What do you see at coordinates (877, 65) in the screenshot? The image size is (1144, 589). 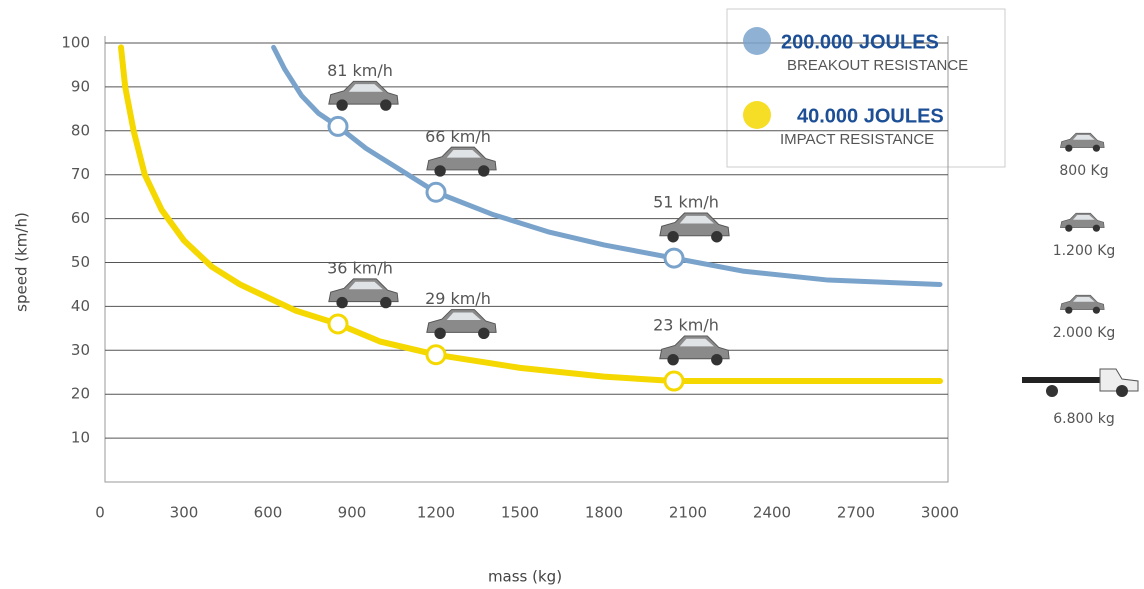 I see `legend-description: BREAKOUT RESISTANCE` at bounding box center [877, 65].